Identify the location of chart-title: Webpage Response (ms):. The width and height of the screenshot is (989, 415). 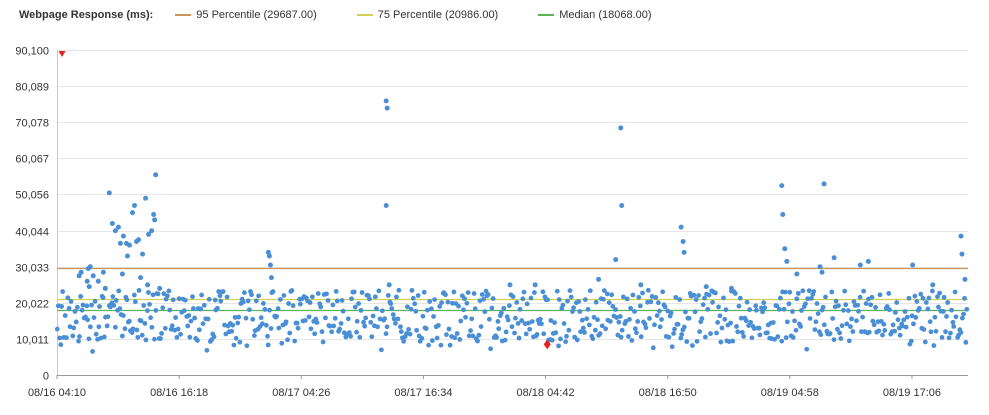
(86, 15).